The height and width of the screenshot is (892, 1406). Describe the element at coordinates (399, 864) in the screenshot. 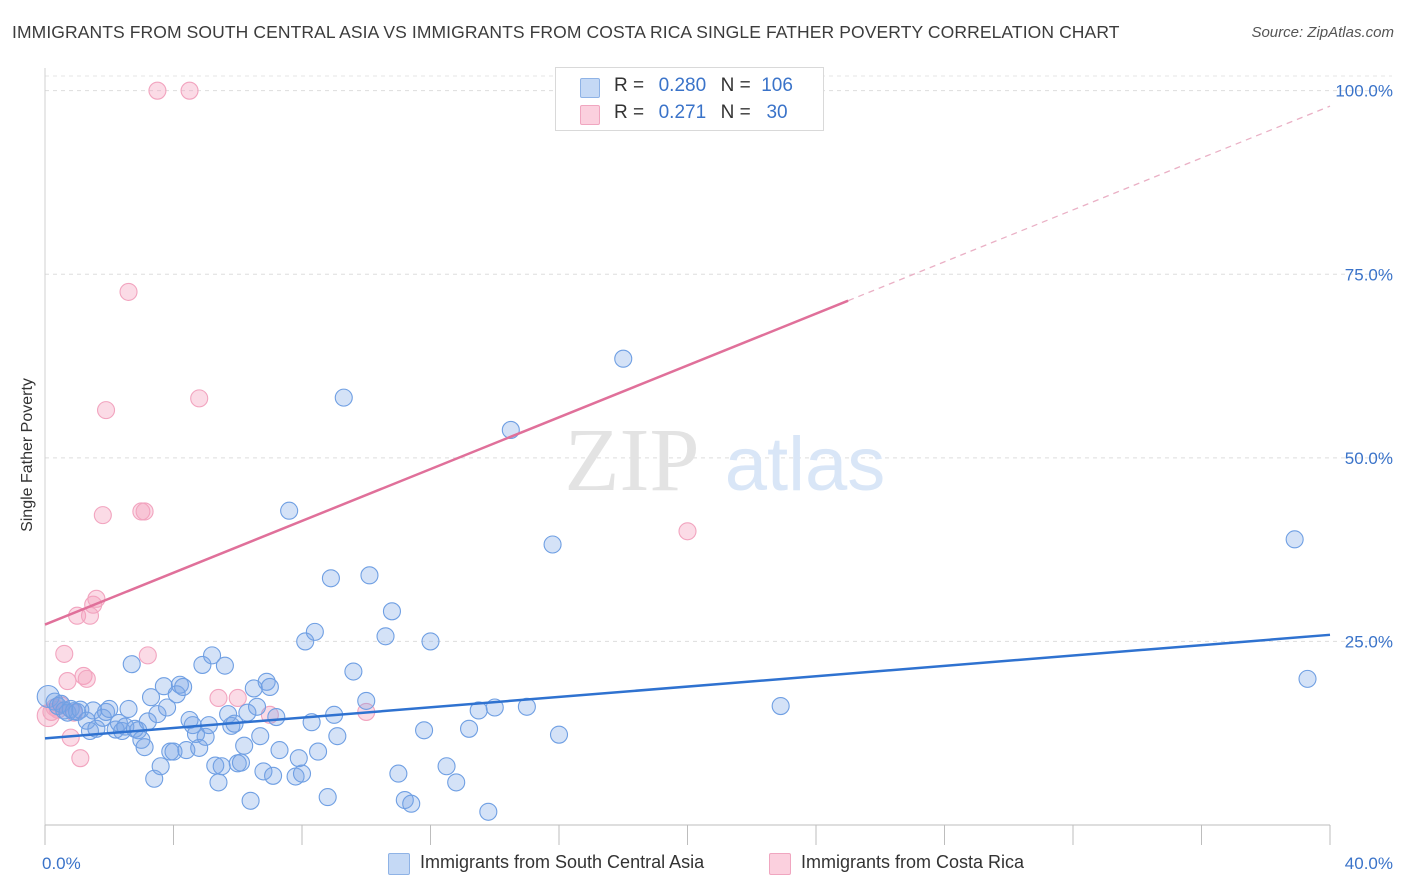

I see `bottom-legend-swatch-blue` at that location.